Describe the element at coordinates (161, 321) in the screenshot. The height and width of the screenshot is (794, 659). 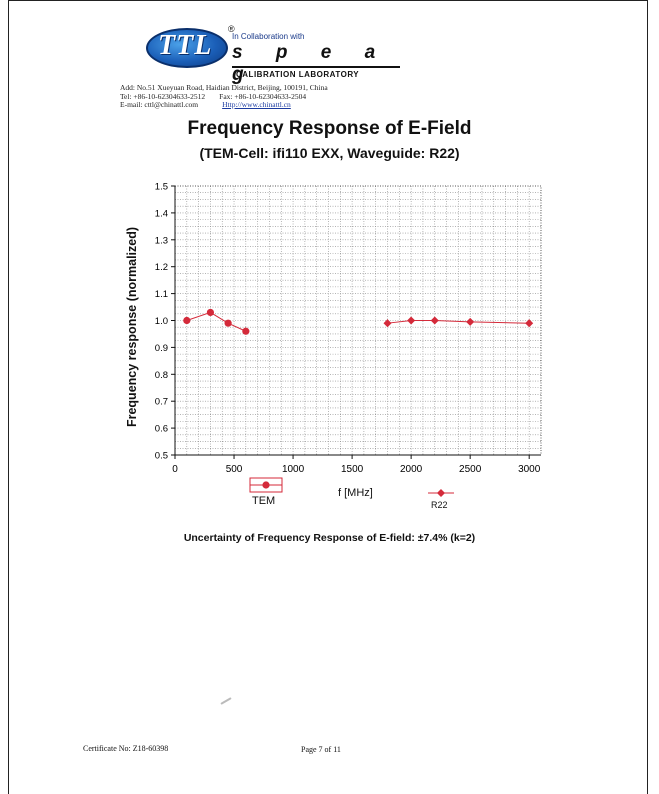
I see `y-tick-label: 1.0` at that location.